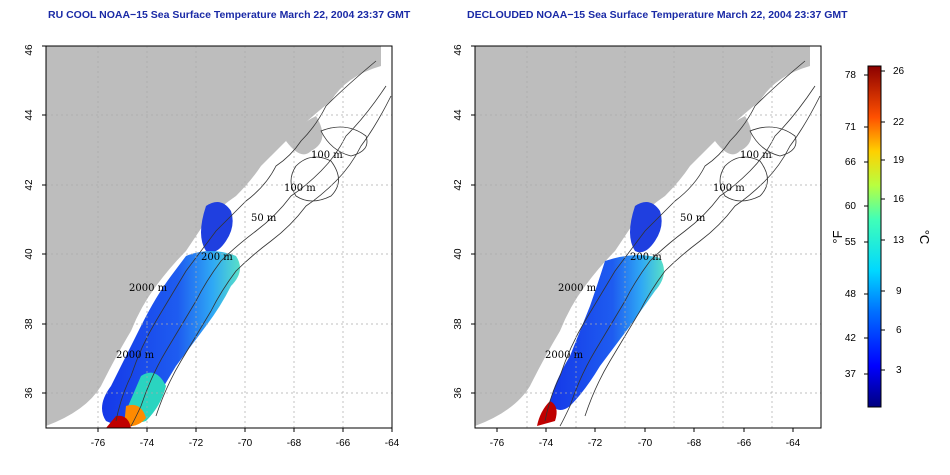 The width and height of the screenshot is (950, 475). I want to click on colorbar-c-label: 16, so click(899, 199).